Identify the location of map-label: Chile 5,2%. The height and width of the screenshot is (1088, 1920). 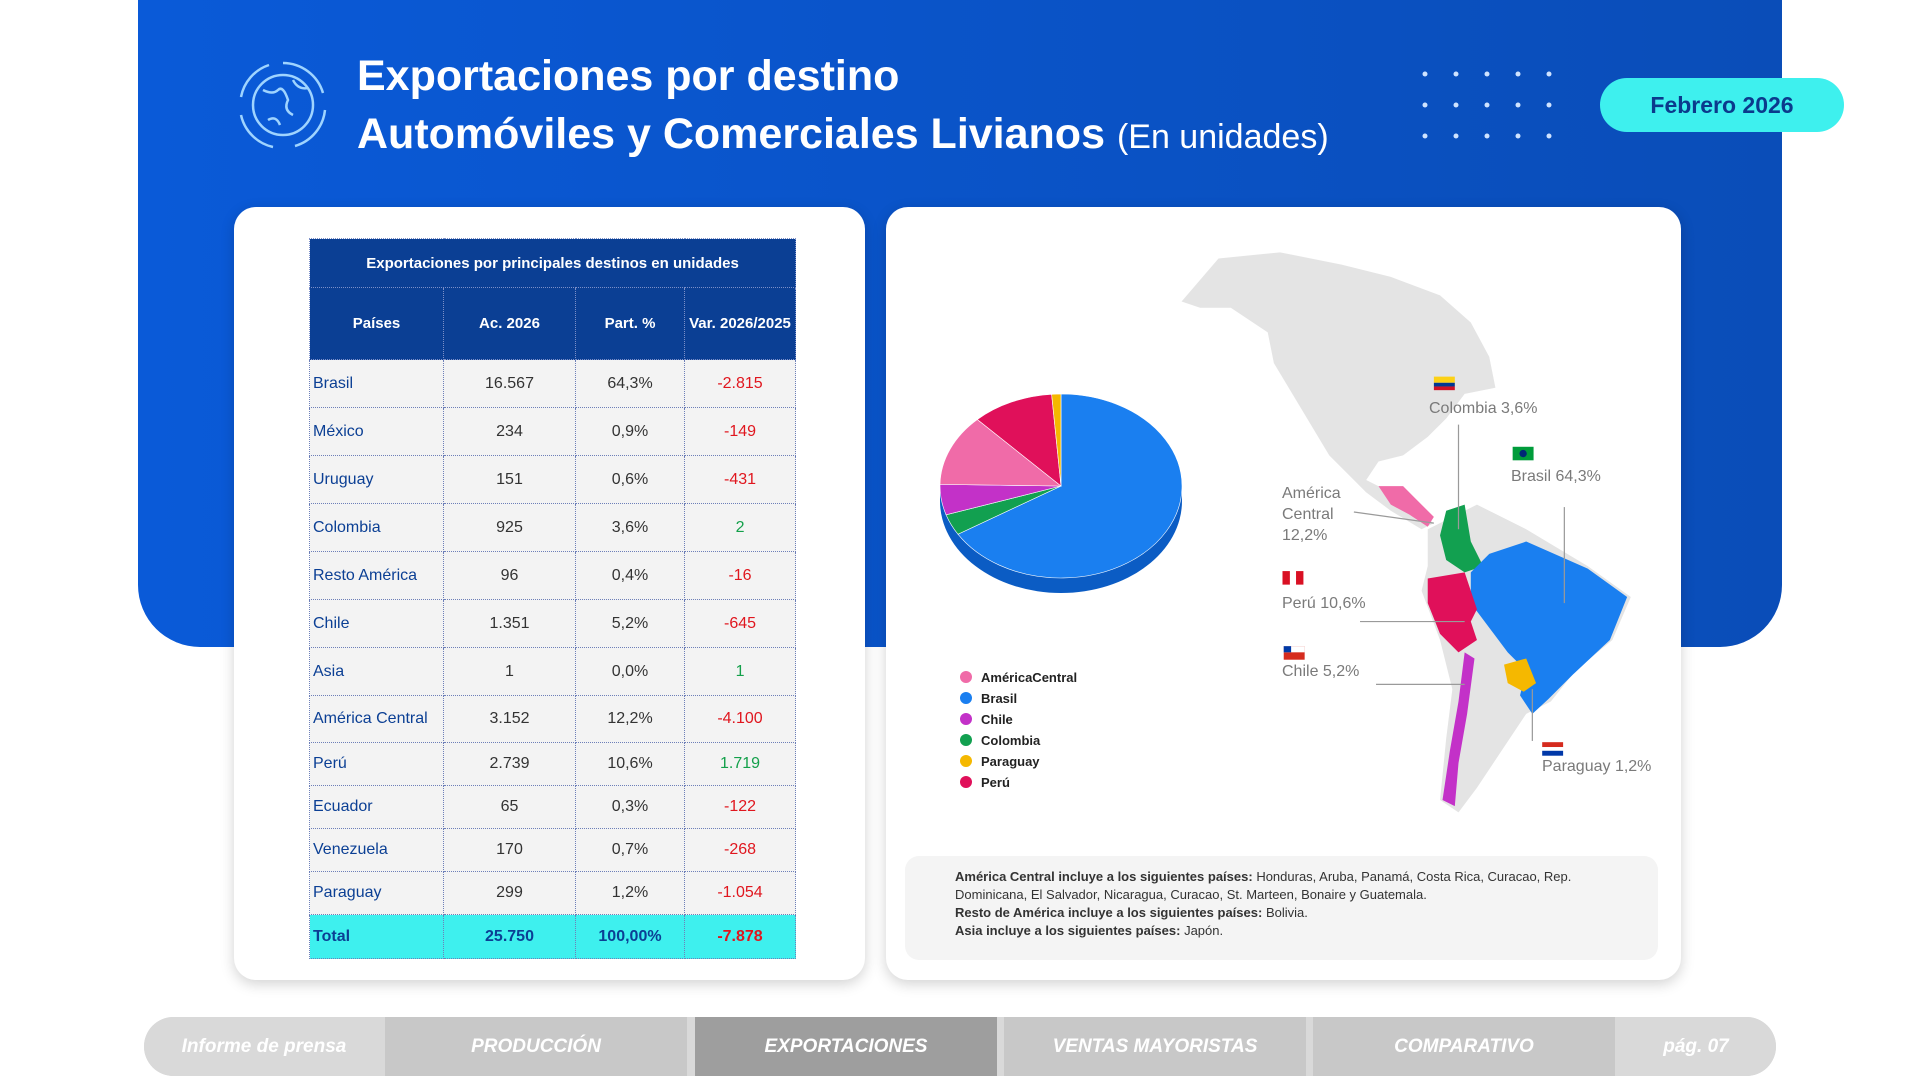
(1321, 671).